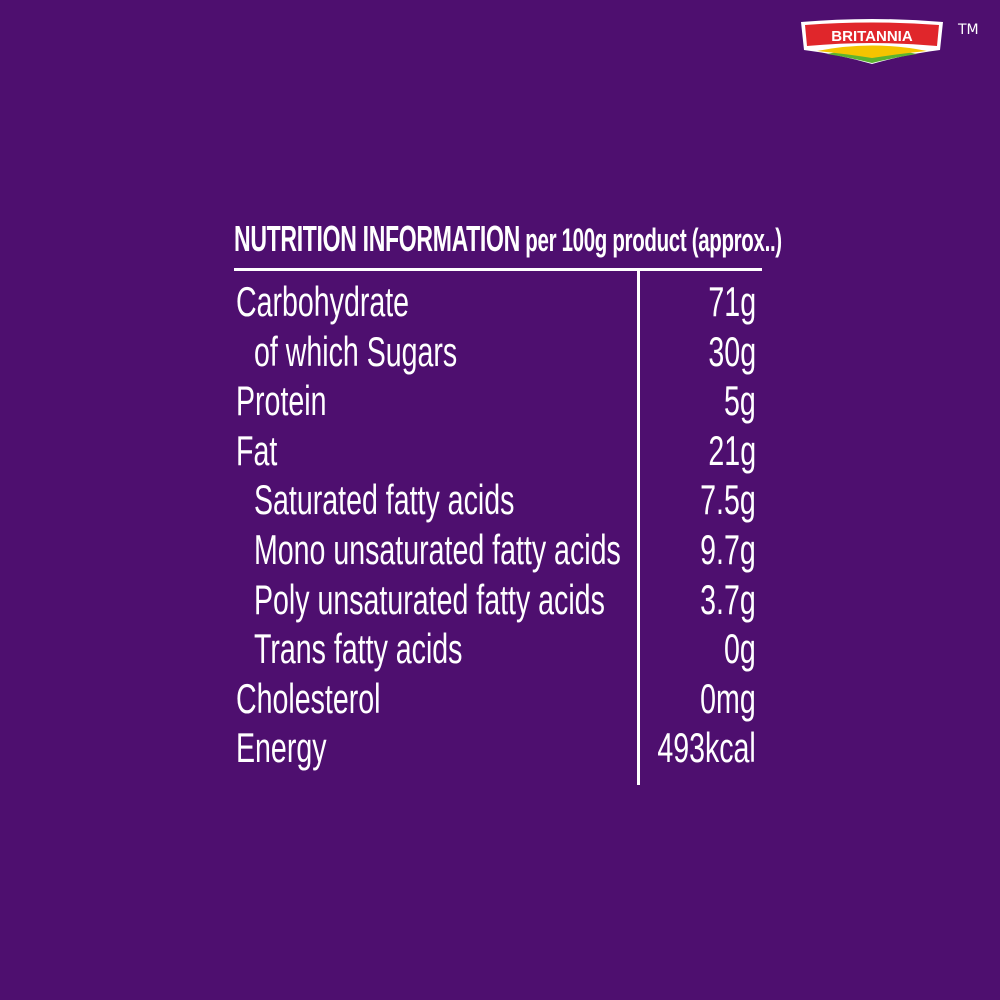  I want to click on nutrient-value: 5g, so click(740, 401).